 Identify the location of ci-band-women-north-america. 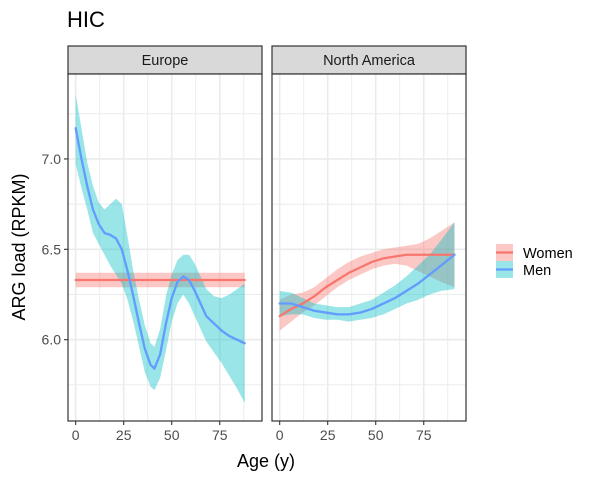
(367, 276).